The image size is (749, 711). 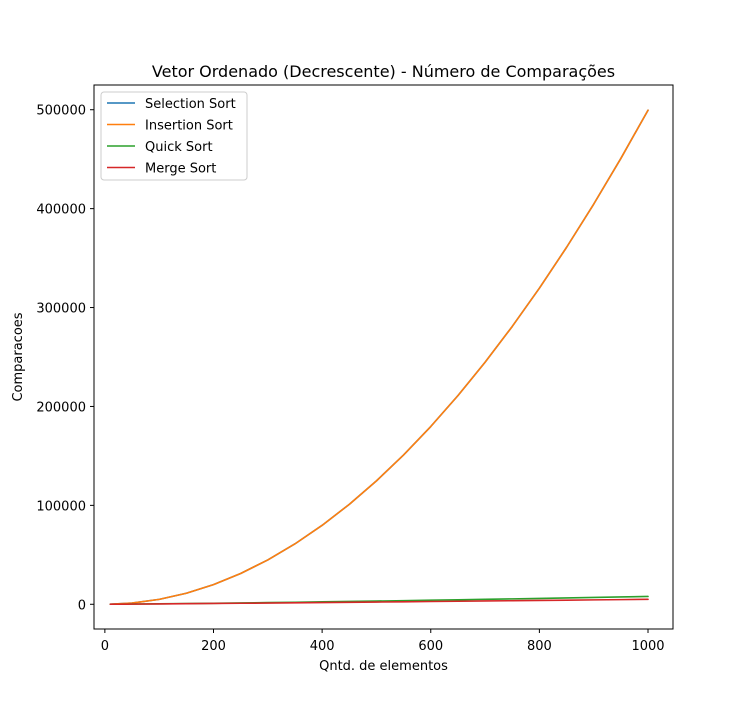 What do you see at coordinates (322, 646) in the screenshot?
I see `x-tick-label: 400` at bounding box center [322, 646].